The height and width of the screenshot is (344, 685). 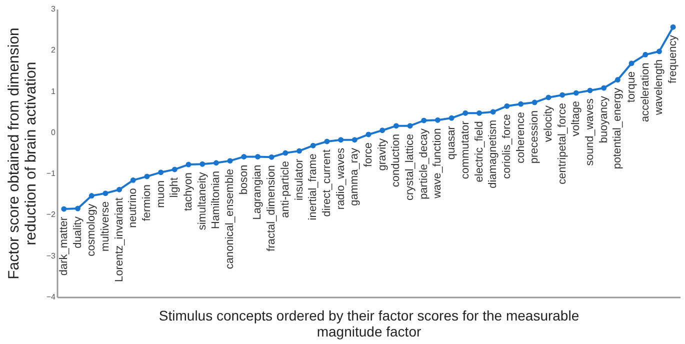 What do you see at coordinates (354, 176) in the screenshot?
I see `x-tick-label: gamma_ray` at bounding box center [354, 176].